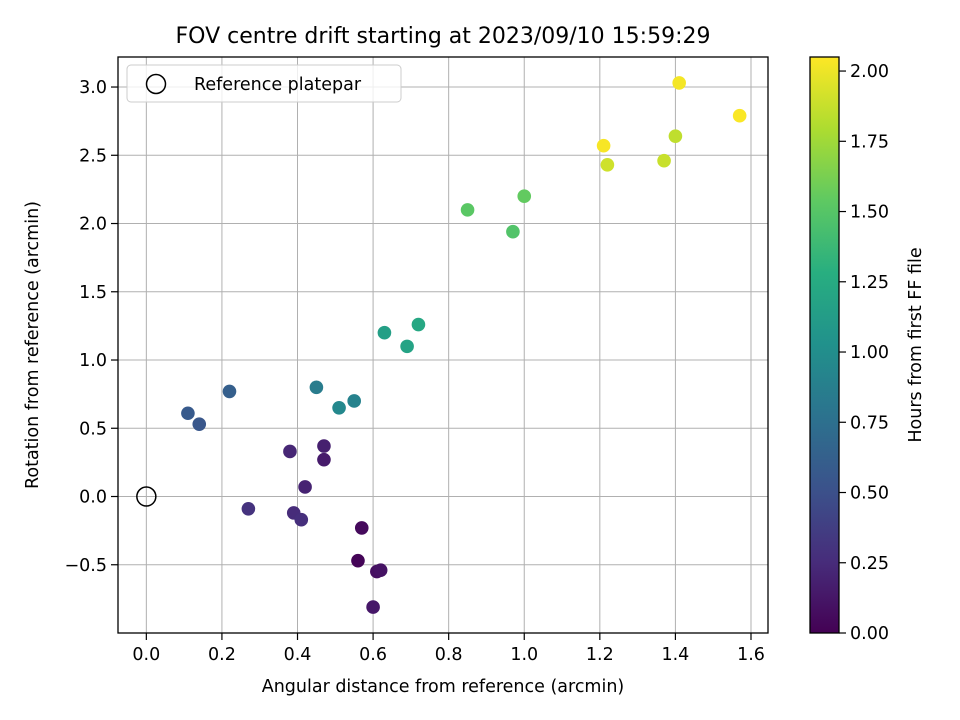 This screenshot has width=960, height=720. What do you see at coordinates (916, 344) in the screenshot?
I see `colorbar-label: Hours from first FF file` at bounding box center [916, 344].